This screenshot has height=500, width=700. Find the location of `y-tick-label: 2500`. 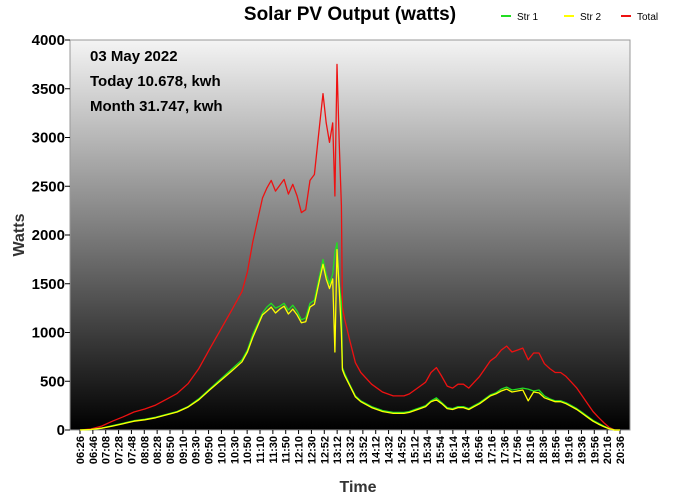

y-tick-label: 2500 is located at coordinates (48, 186).